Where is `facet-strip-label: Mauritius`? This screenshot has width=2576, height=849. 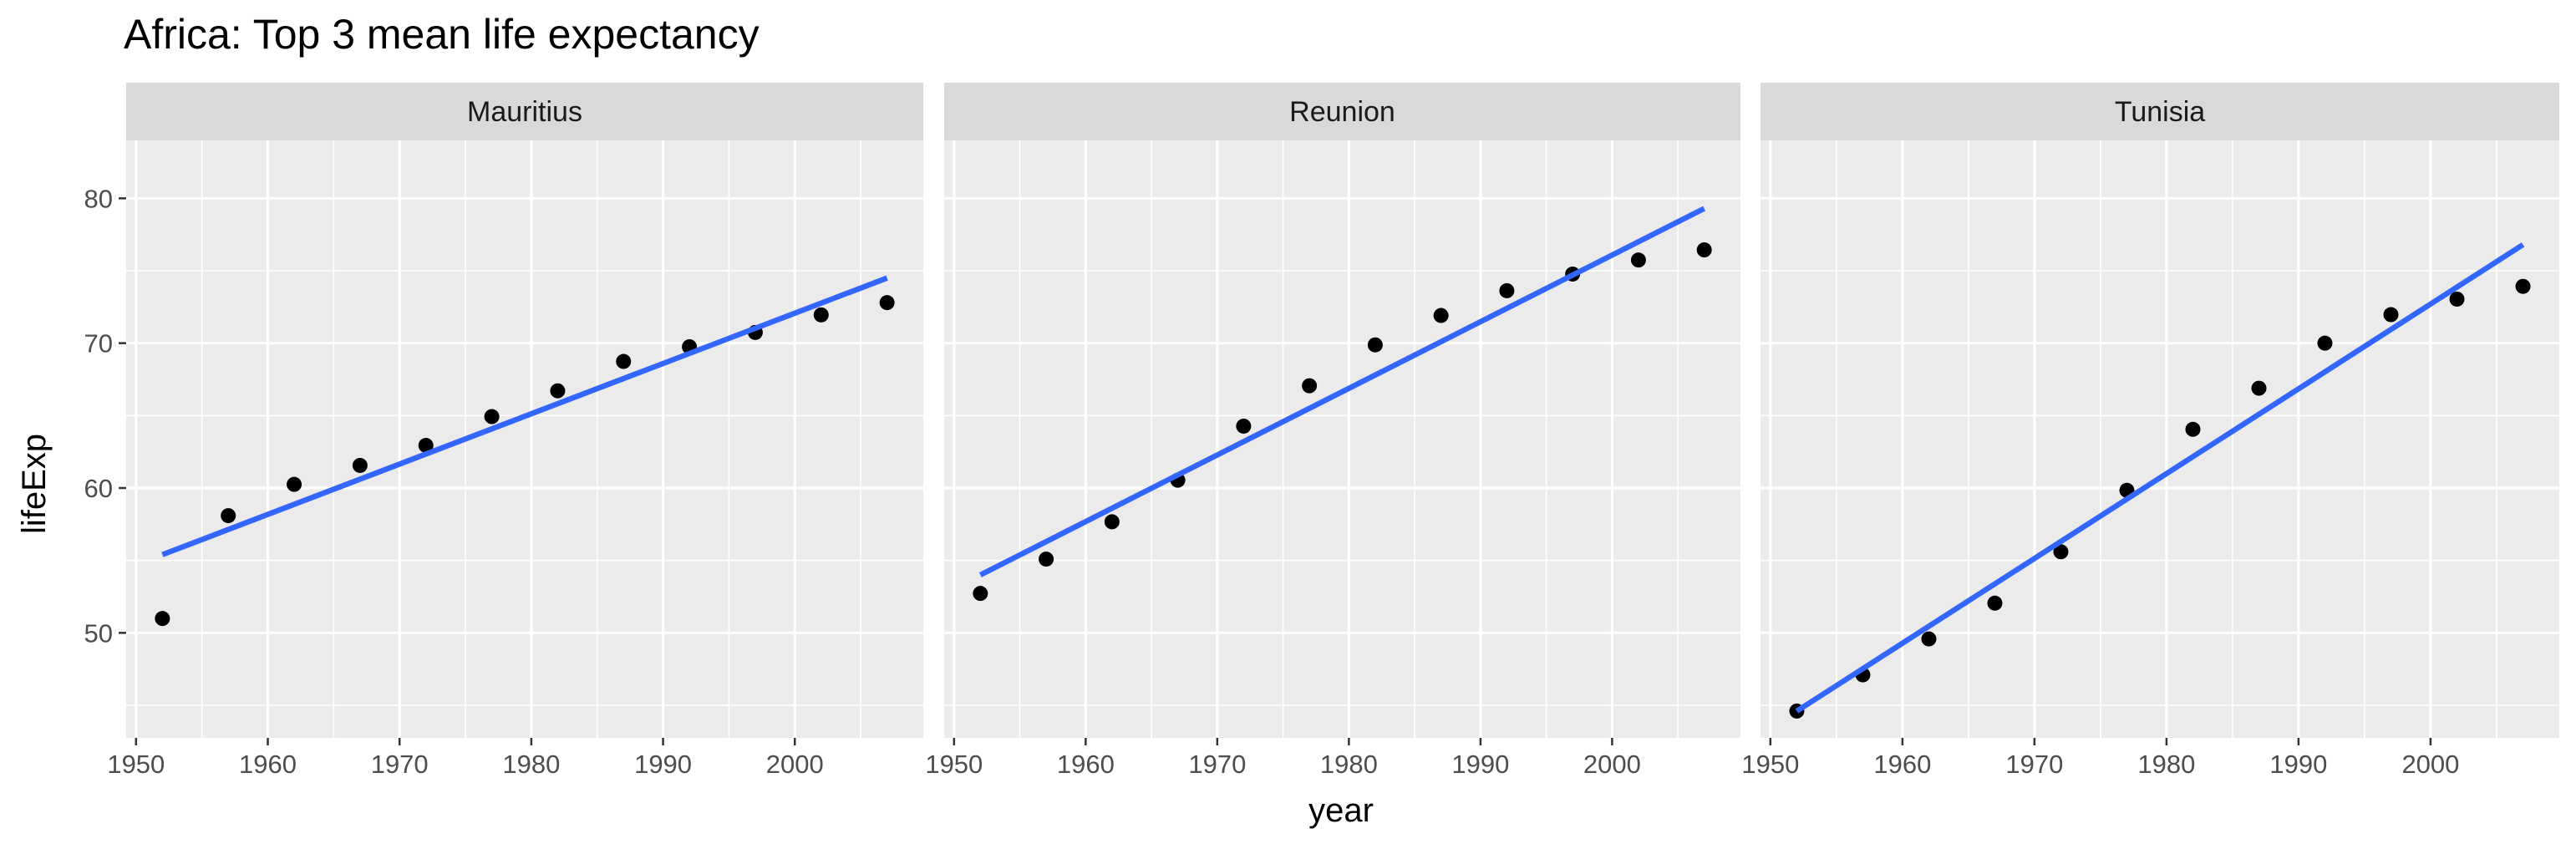 facet-strip-label: Mauritius is located at coordinates (524, 112).